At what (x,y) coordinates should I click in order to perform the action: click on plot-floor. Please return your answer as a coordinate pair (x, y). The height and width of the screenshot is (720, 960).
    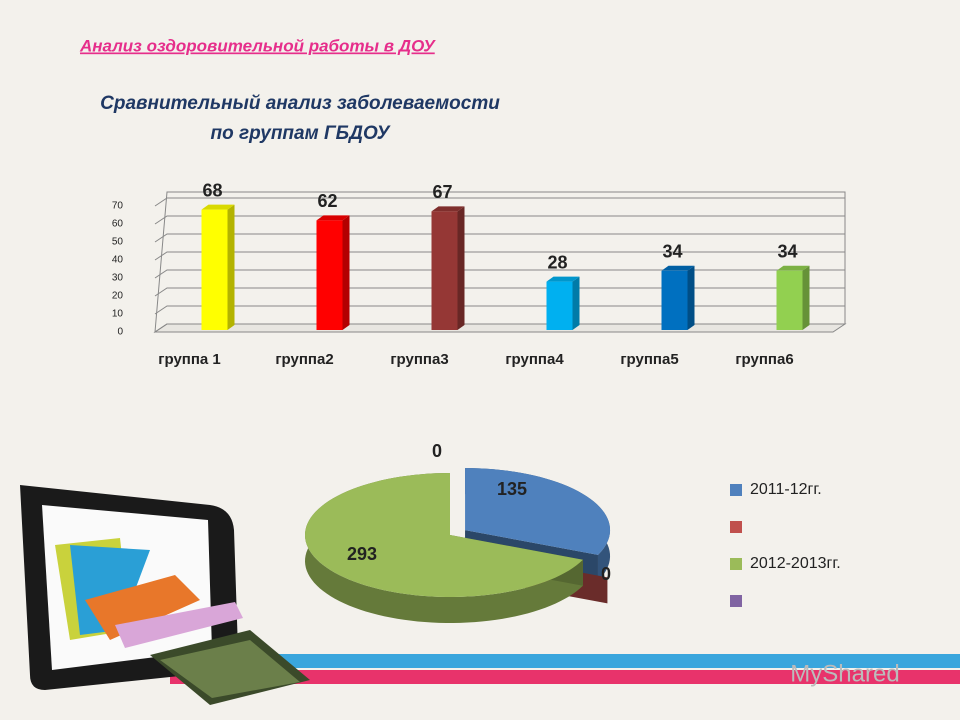
    Looking at the image, I should click on (500, 328).